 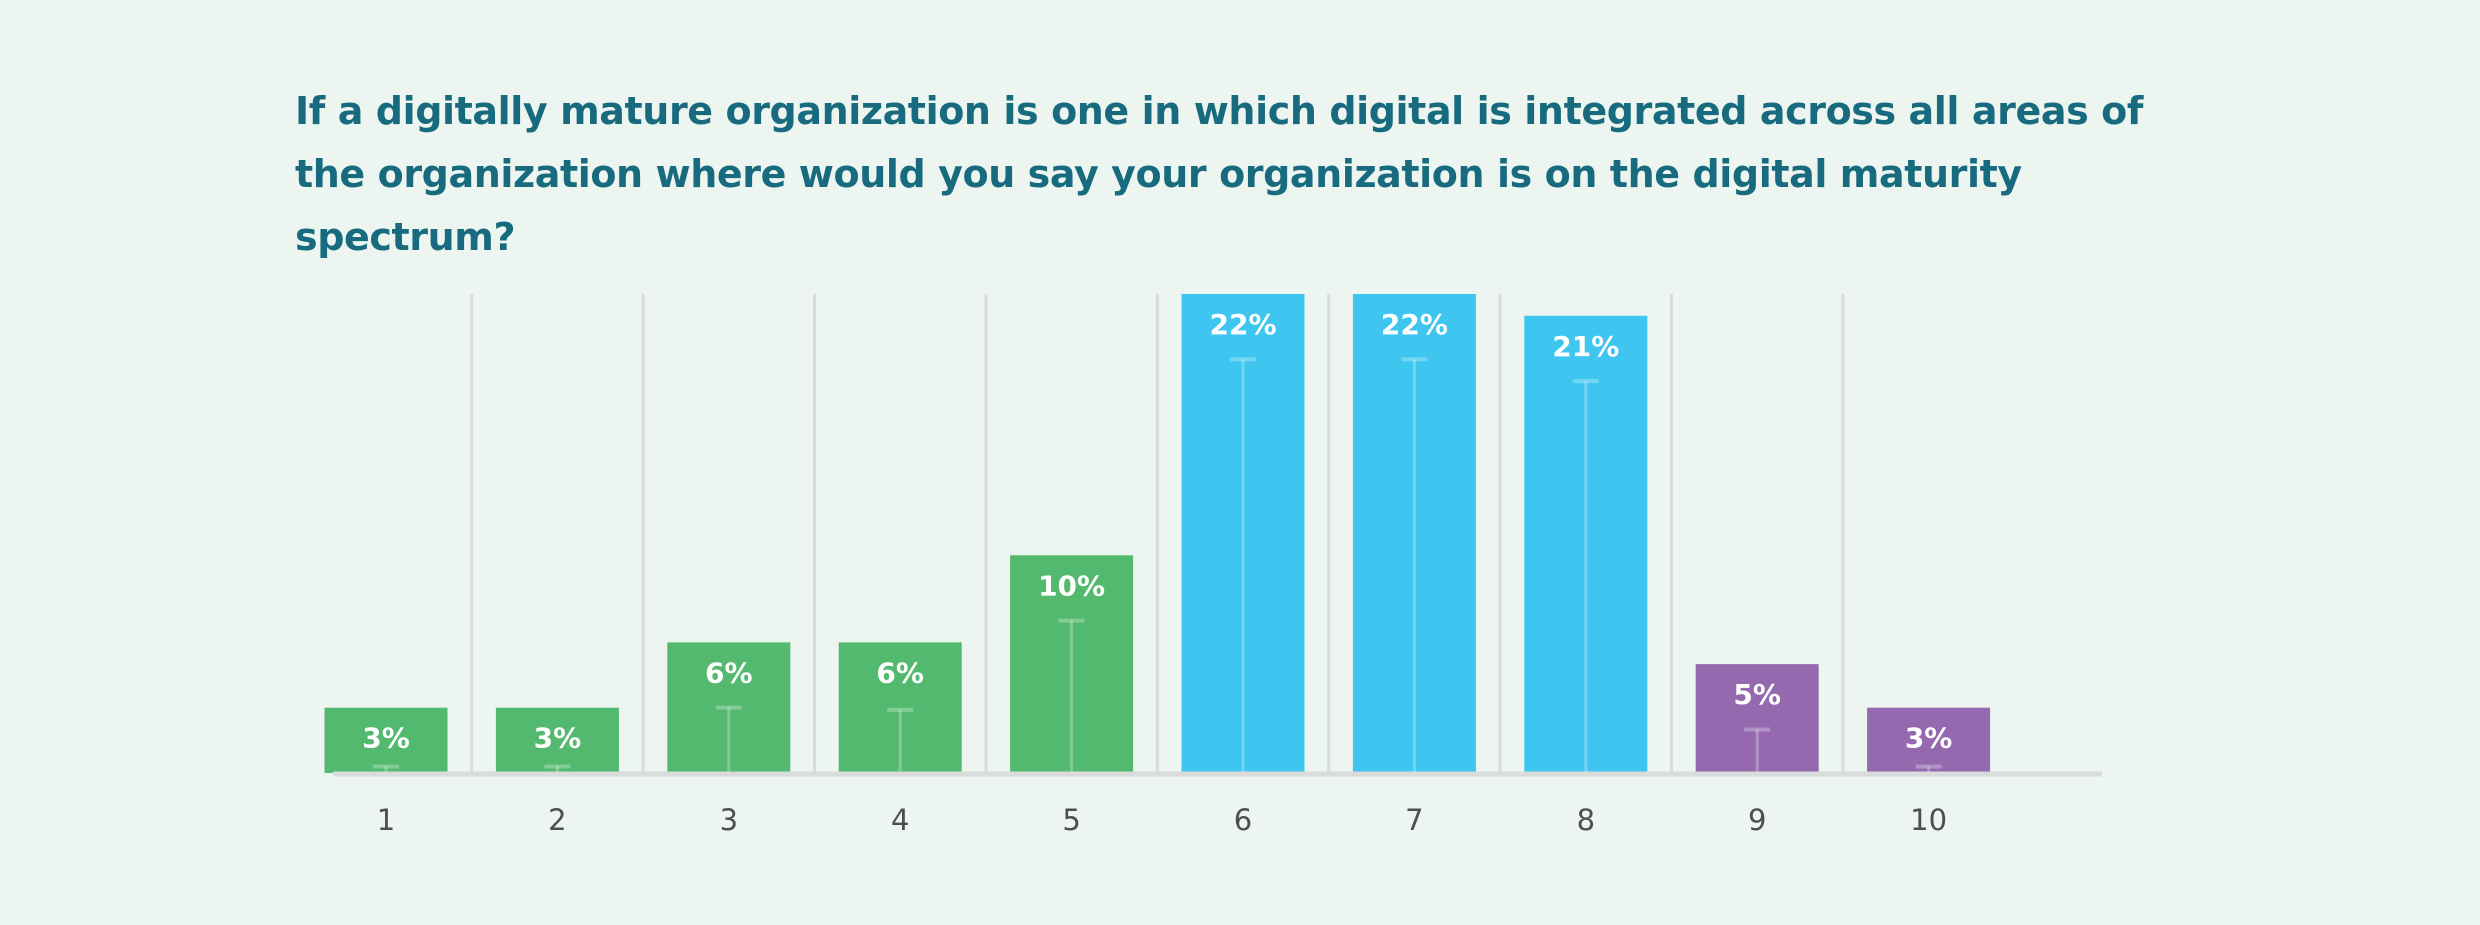 What do you see at coordinates (1414, 820) in the screenshot?
I see `x-tick-label: 7` at bounding box center [1414, 820].